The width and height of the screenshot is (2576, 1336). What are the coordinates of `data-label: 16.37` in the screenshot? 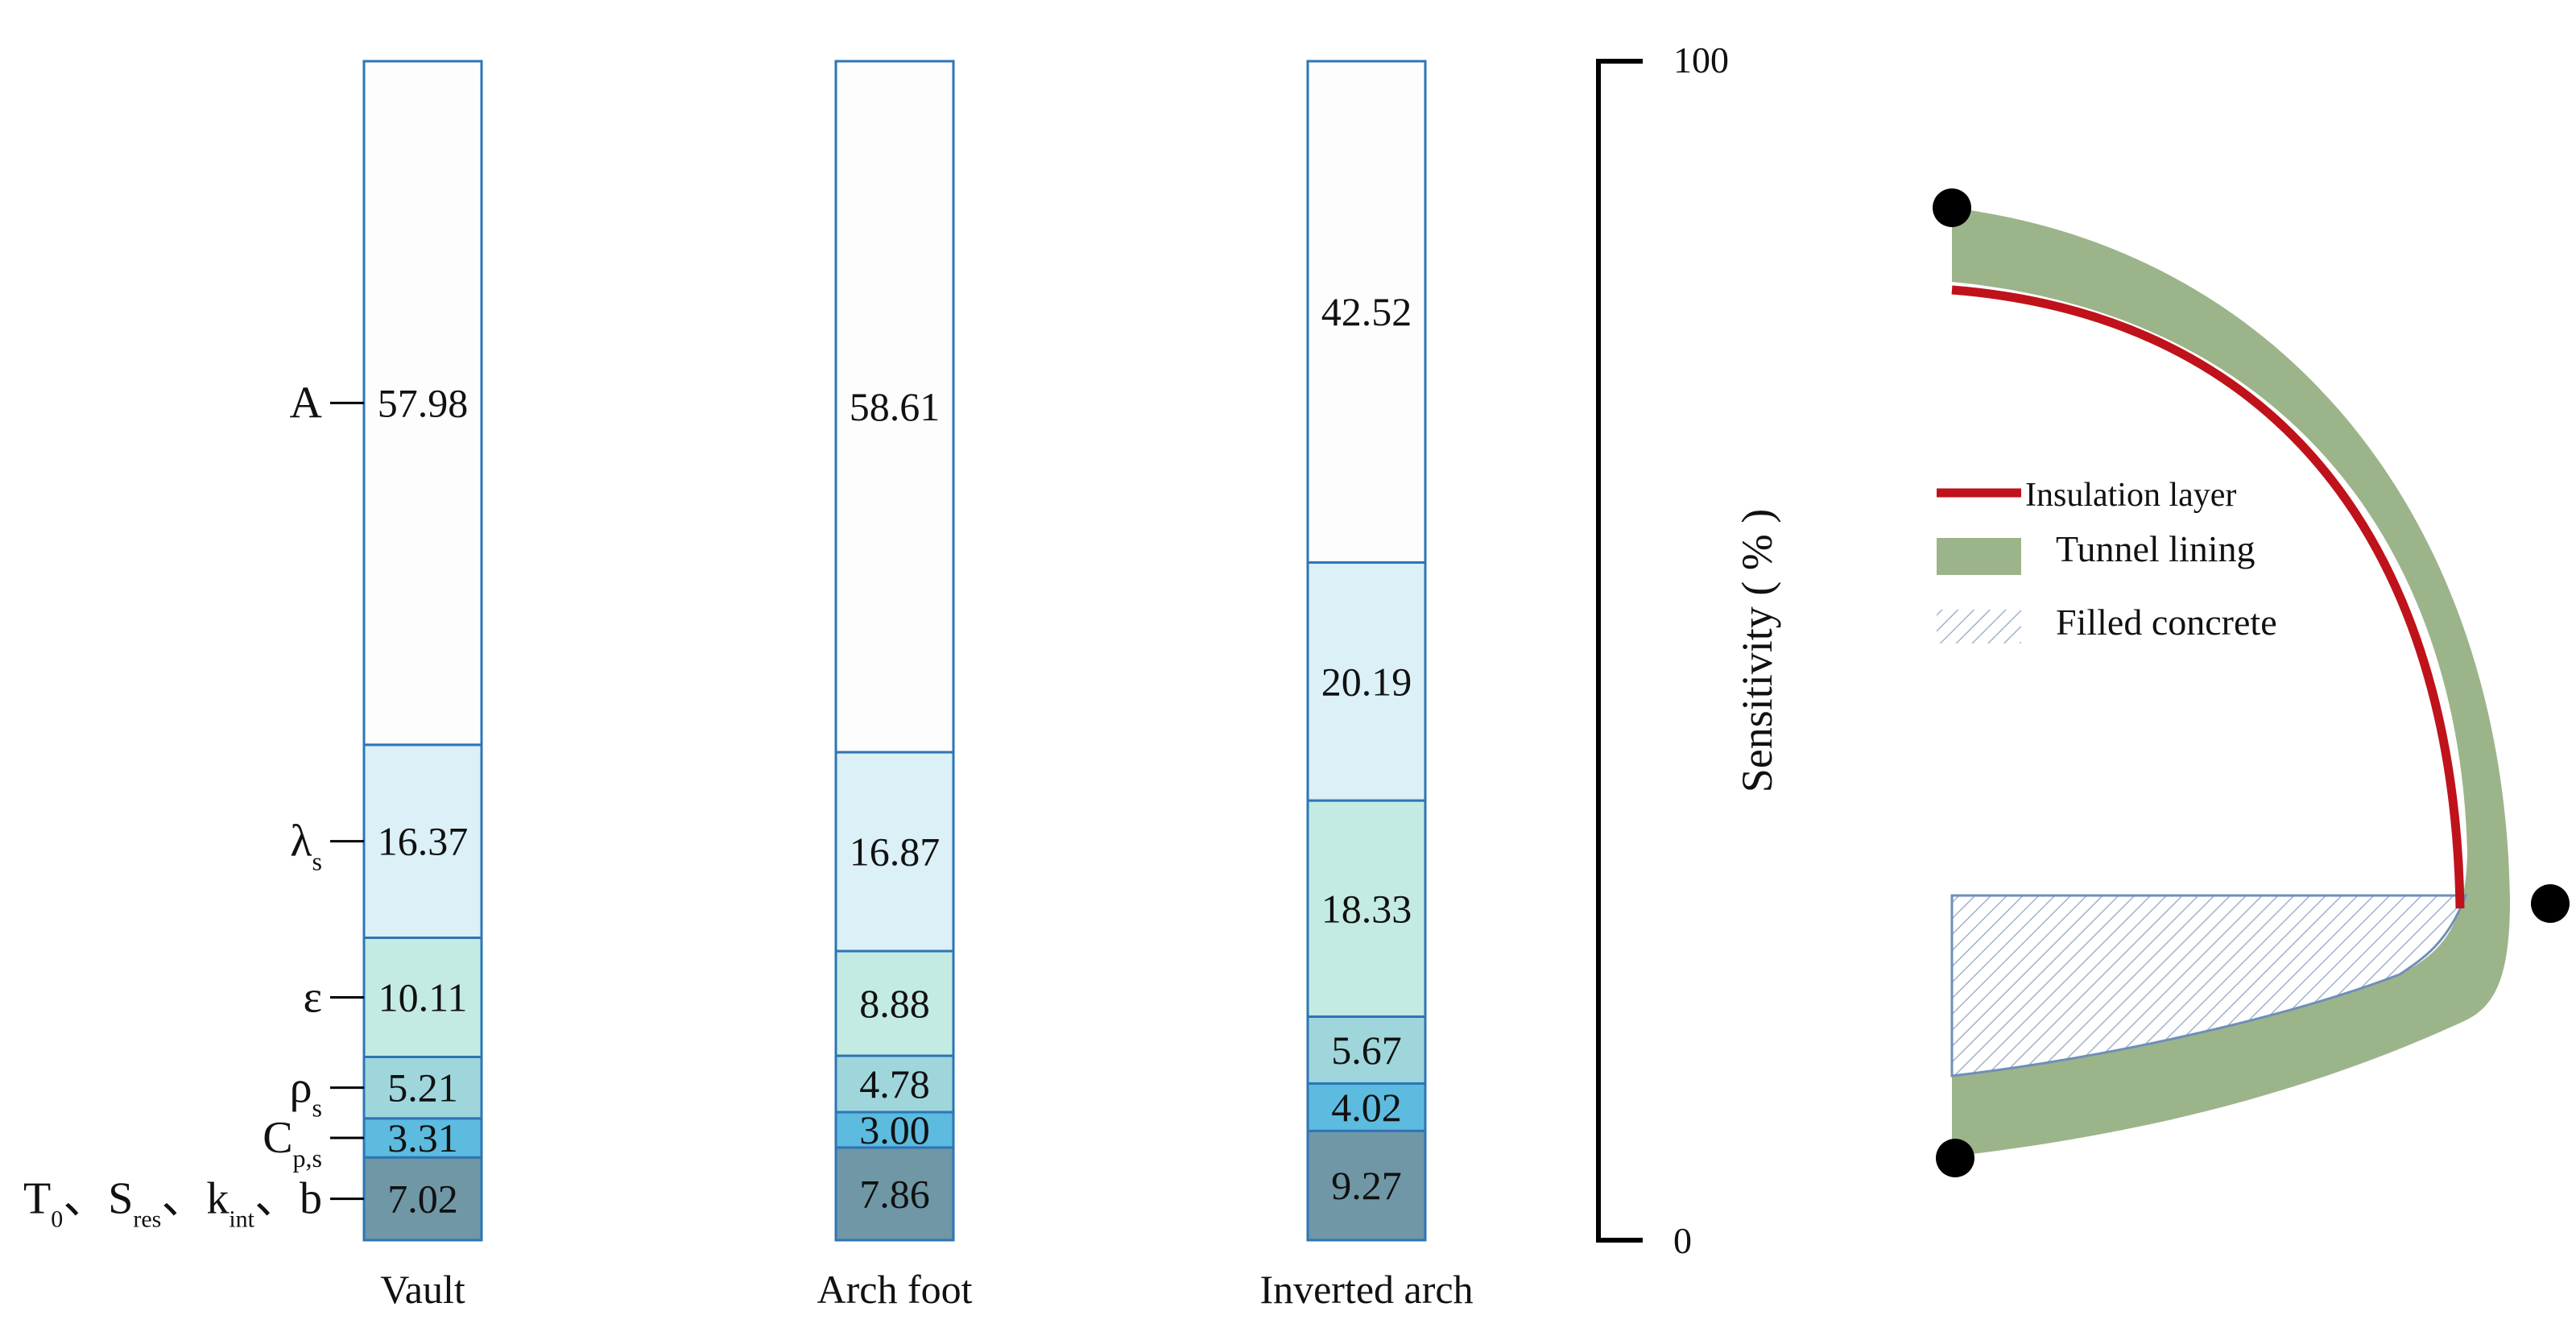 It's located at (424, 842).